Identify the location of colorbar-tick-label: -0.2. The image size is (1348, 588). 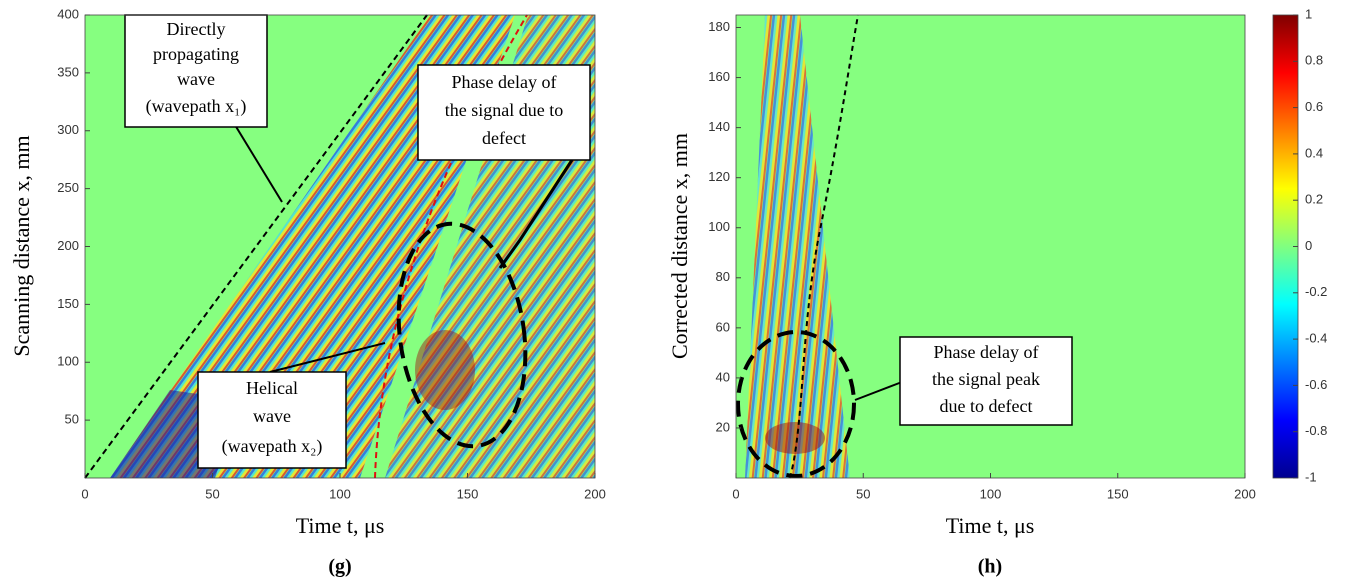
(1316, 291).